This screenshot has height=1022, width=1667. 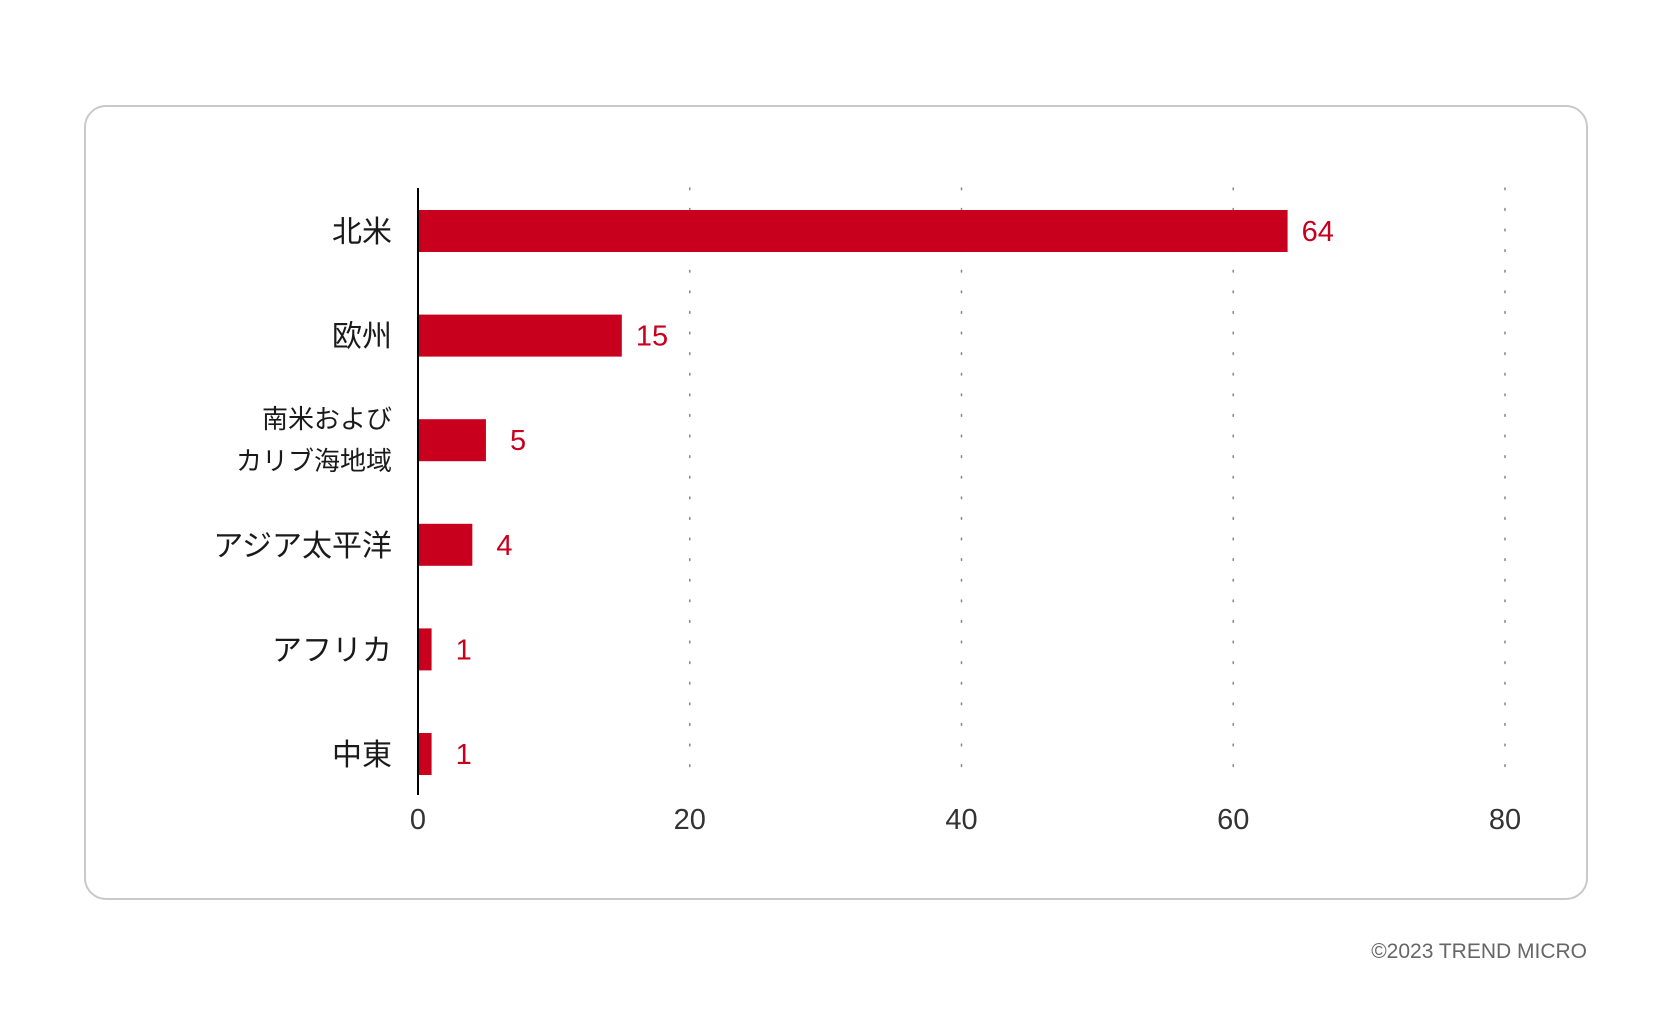 What do you see at coordinates (1479, 951) in the screenshot?
I see `copyright-text: ©2023 TREND MICRO` at bounding box center [1479, 951].